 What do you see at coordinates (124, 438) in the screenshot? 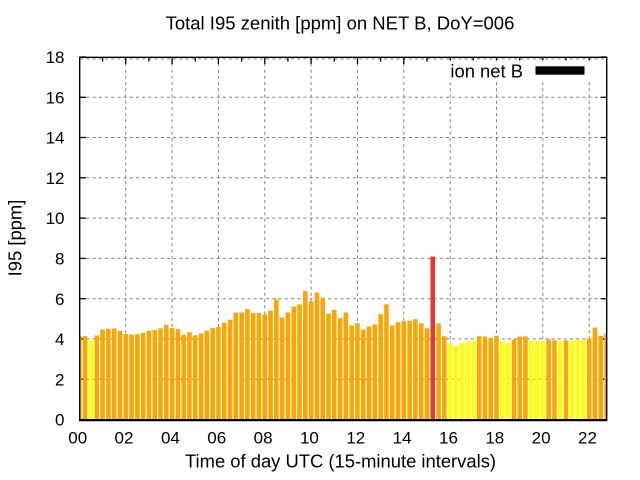
I see `svg-text: 02` at bounding box center [124, 438].